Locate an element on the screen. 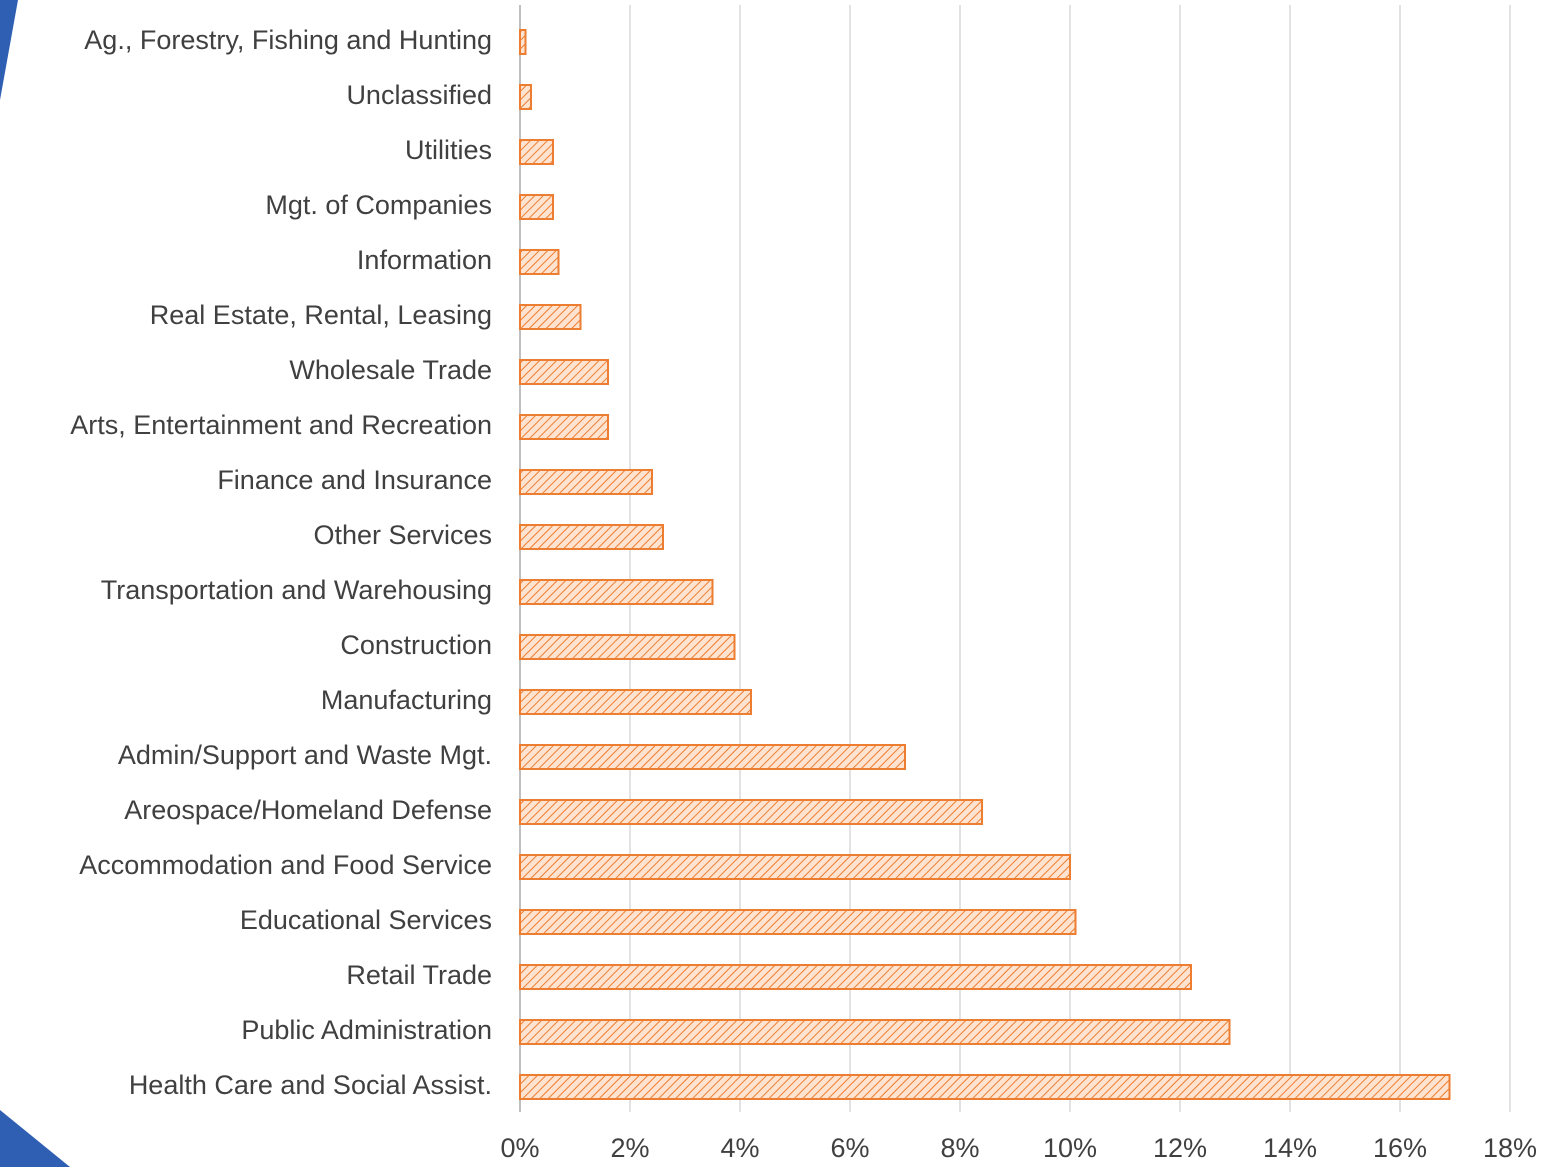 This screenshot has height=1167, width=1560. y-tick-label: Areospace/Homeland Defense is located at coordinates (308, 810).